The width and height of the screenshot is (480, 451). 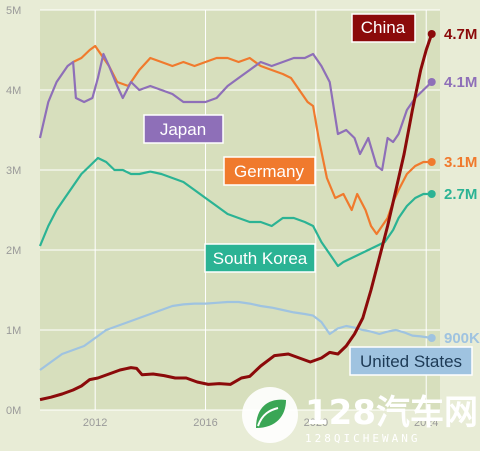 I want to click on x-axis-ticks: 2012 2016 2020 2024, so click(x=261, y=423).